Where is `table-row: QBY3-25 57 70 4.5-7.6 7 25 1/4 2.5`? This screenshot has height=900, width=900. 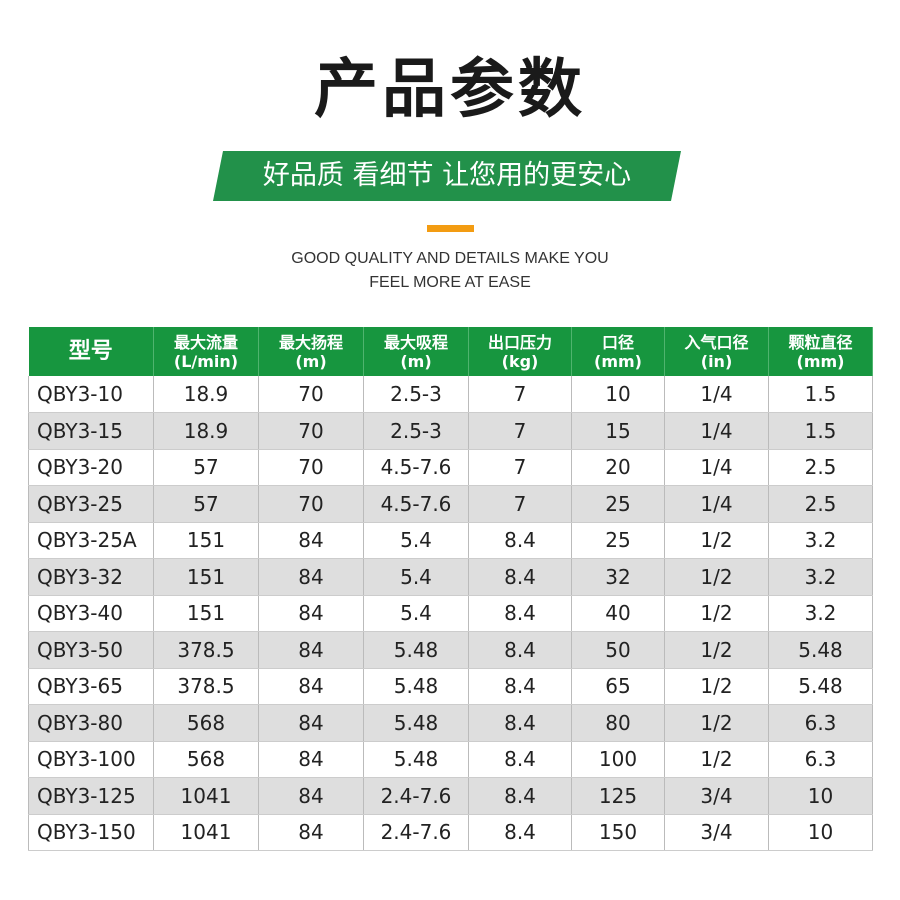
table-row: QBY3-25 57 70 4.5-7.6 7 25 1/4 2.5 is located at coordinates (450, 504).